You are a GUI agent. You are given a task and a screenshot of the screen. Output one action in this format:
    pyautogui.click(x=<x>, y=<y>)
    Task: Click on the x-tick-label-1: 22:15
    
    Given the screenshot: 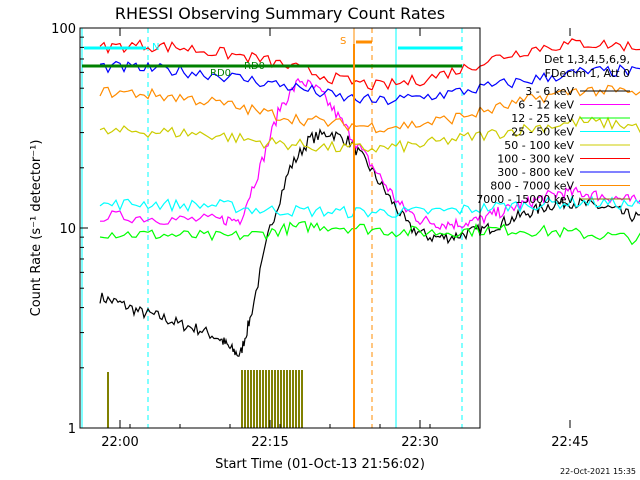 What is the action you would take?
    pyautogui.click(x=269, y=442)
    